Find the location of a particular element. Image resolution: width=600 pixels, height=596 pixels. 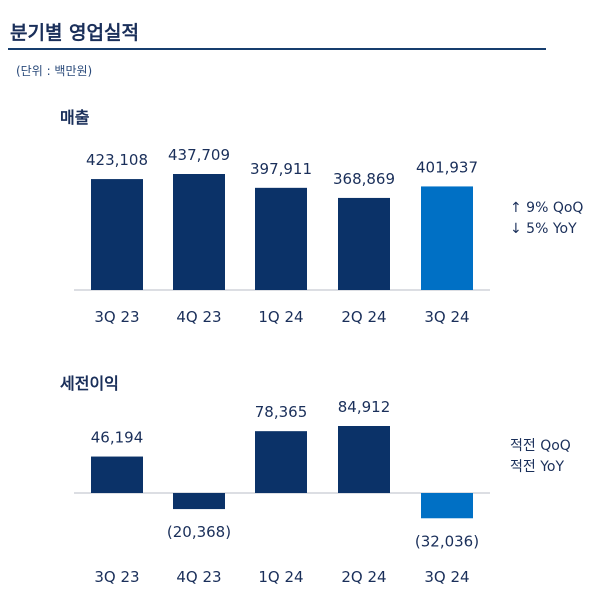

pretax-notes: 적전 QoQ 적전 YoY is located at coordinates (540, 457).